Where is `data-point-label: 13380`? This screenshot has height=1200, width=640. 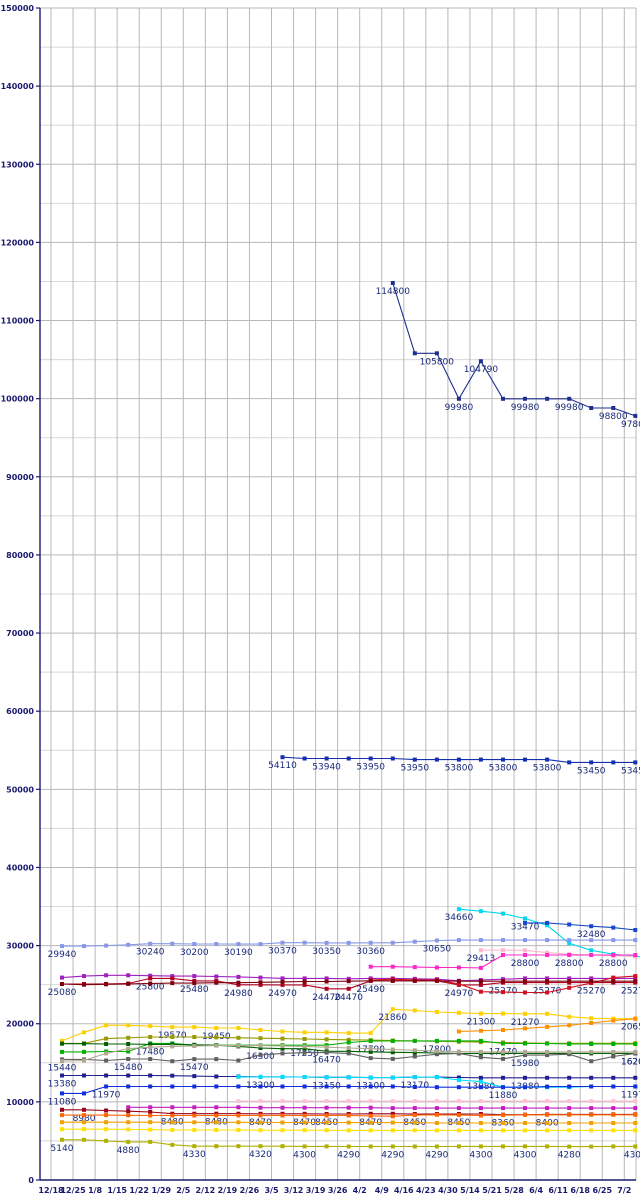 data-point-label: 13380 is located at coordinates (62, 1084).